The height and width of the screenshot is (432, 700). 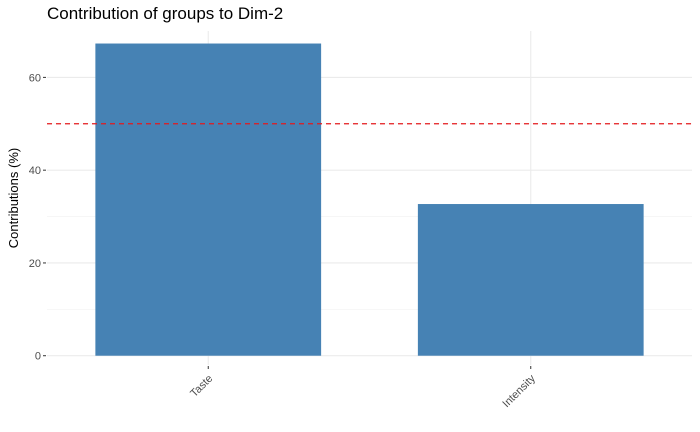 I want to click on y-tick-label: 40, so click(x=35, y=171).